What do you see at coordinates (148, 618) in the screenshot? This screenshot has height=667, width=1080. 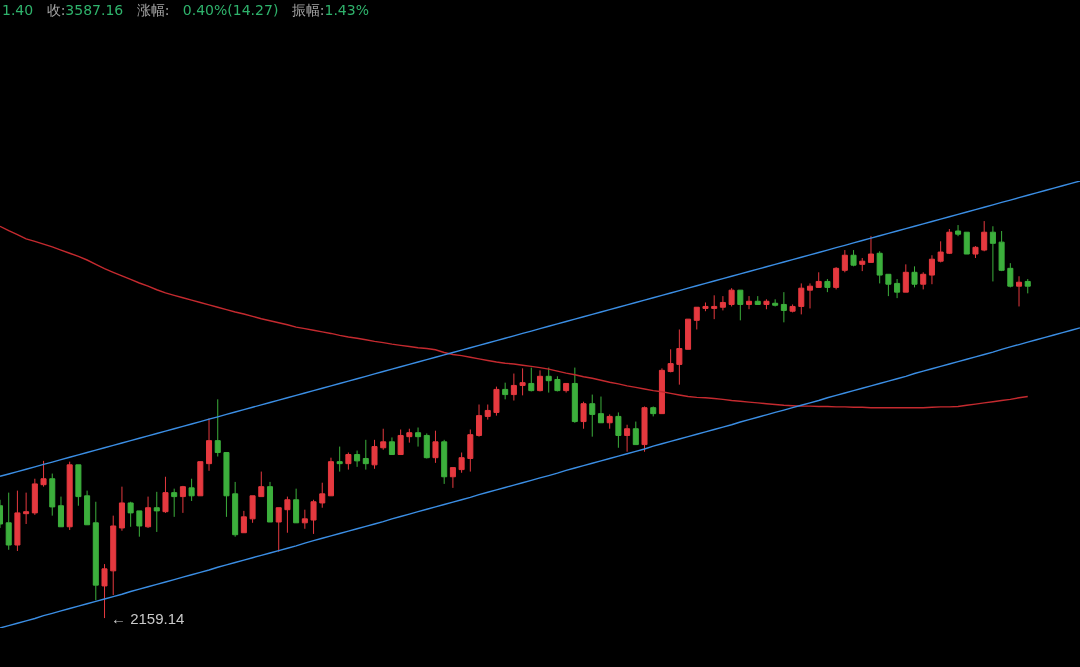 I see `annotation: ← 2159.14` at bounding box center [148, 618].